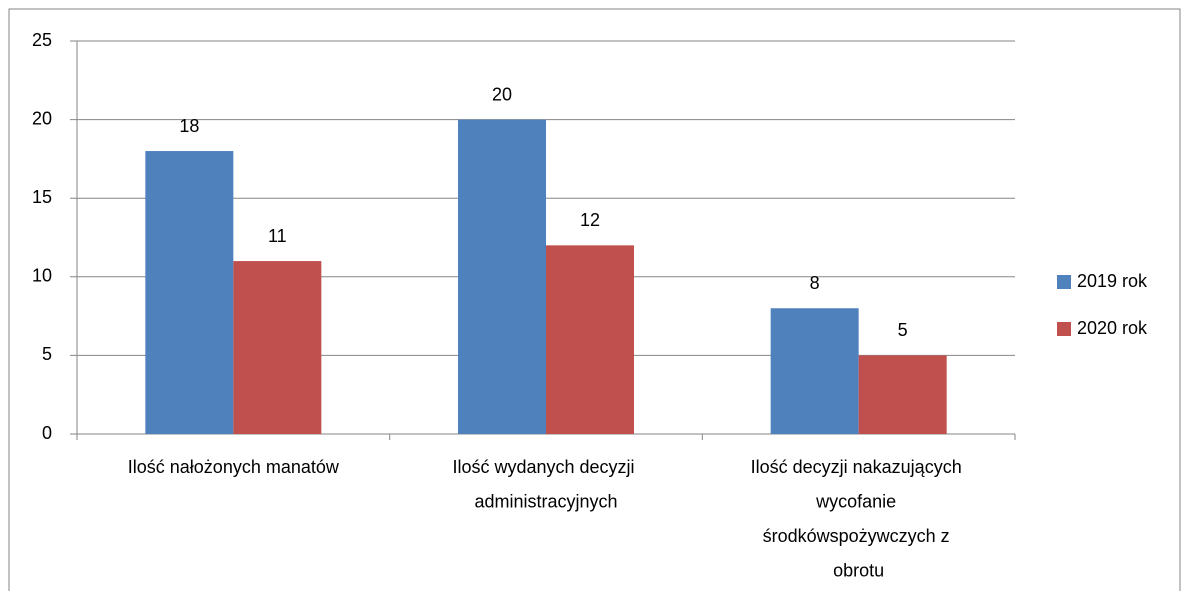  Describe the element at coordinates (815, 283) in the screenshot. I see `data-label: 8` at that location.